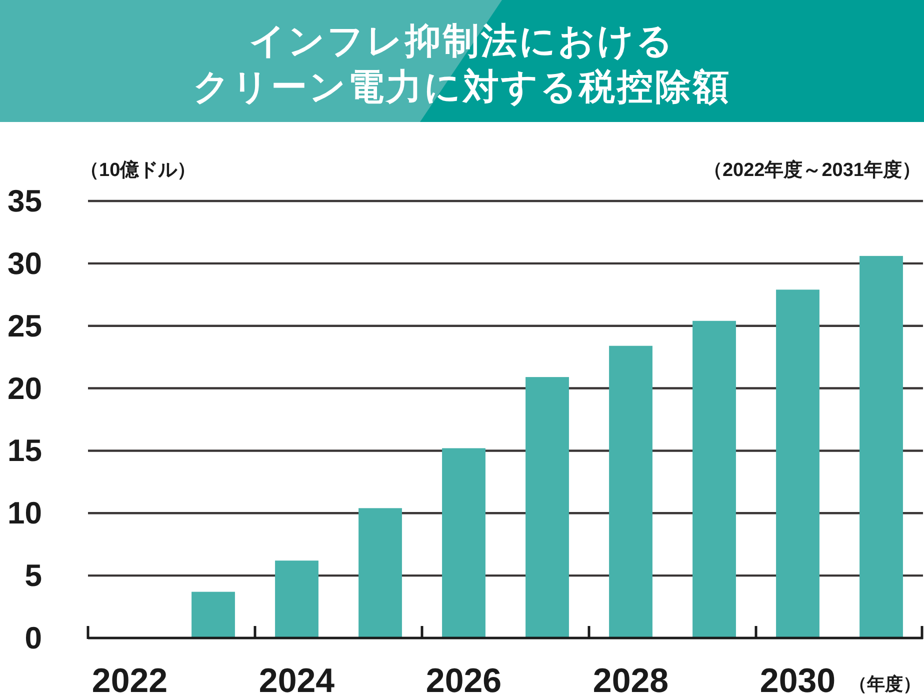  What do you see at coordinates (296, 678) in the screenshot?
I see `xtick: 2024` at bounding box center [296, 678].